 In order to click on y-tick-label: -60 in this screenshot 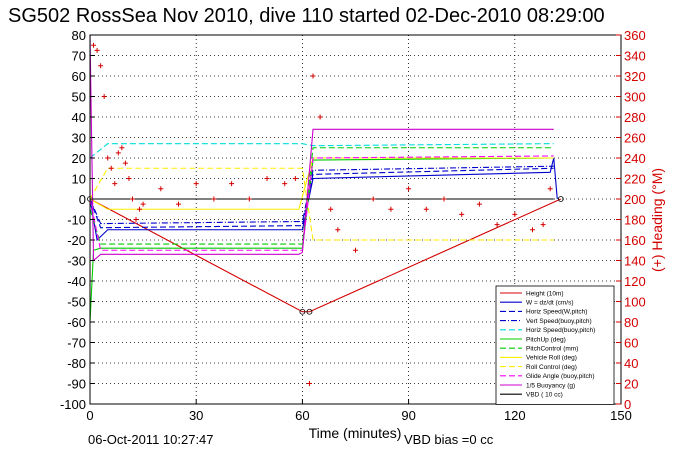, I will do `click(76, 322)`.